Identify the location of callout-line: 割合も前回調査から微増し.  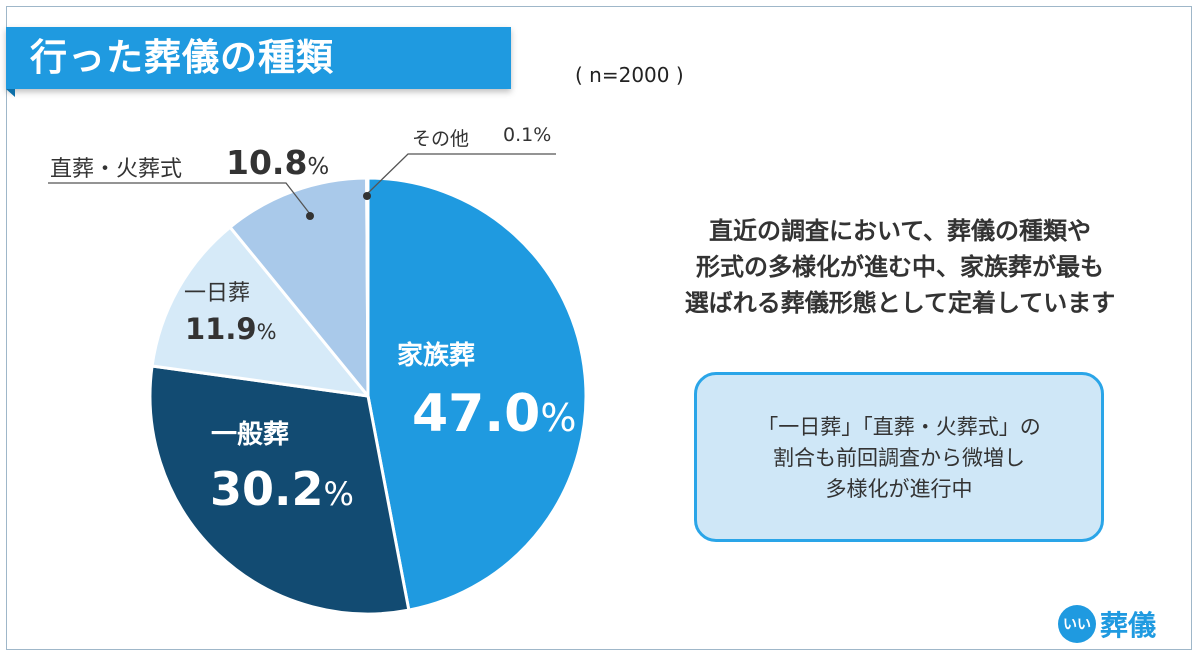
(899, 458).